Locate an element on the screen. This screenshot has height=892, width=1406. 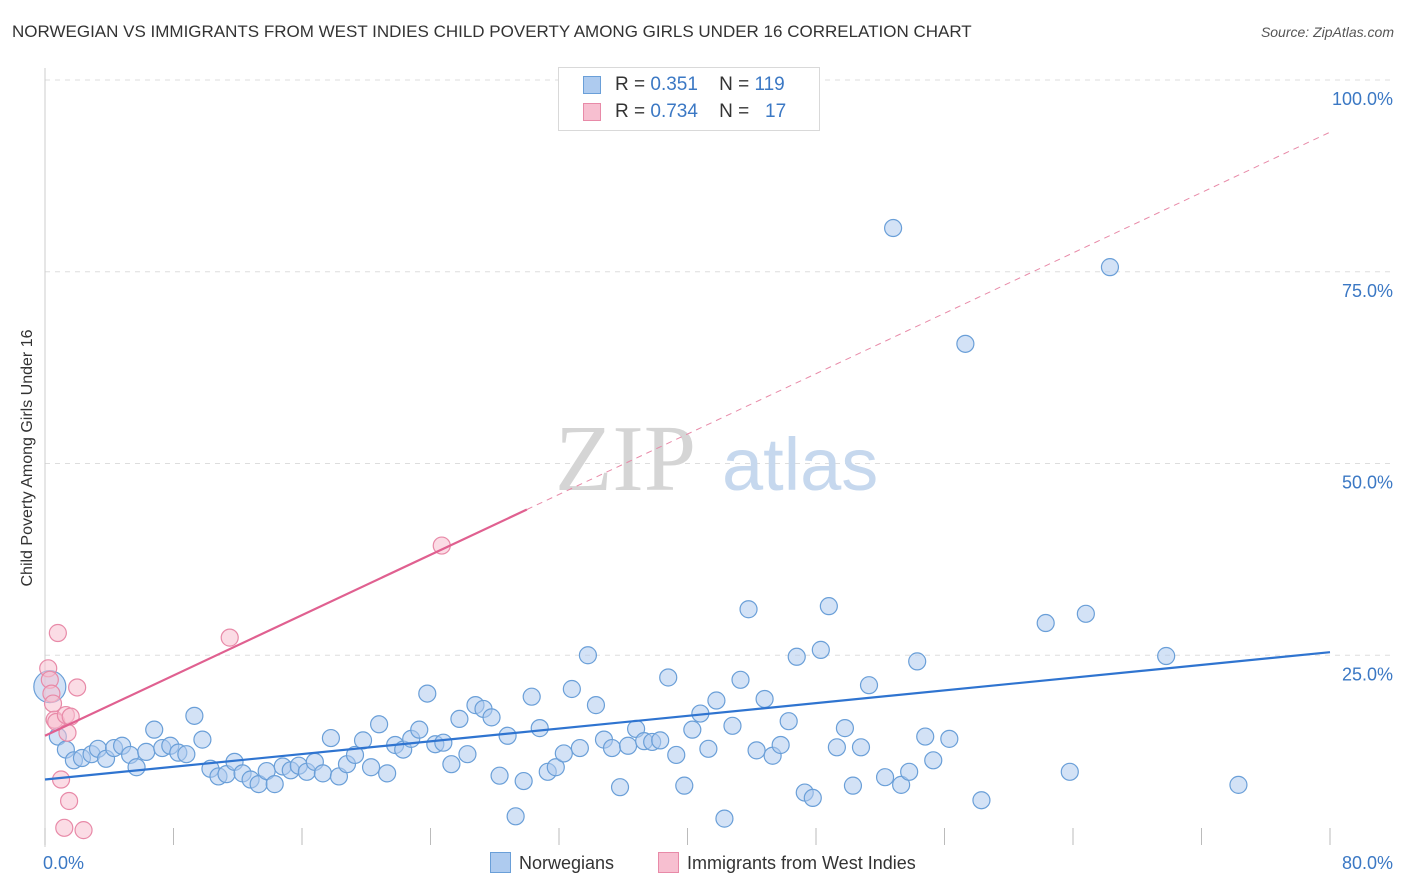
stats-legend: R = 0.351 N = 119 R = 0.734 N = 17 is located at coordinates (689, 99).